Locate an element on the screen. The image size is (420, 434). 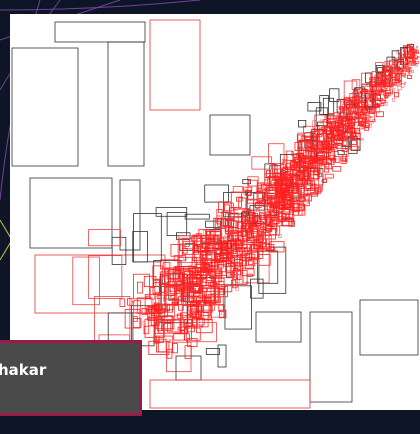
black-rect is located at coordinates (130, 215).